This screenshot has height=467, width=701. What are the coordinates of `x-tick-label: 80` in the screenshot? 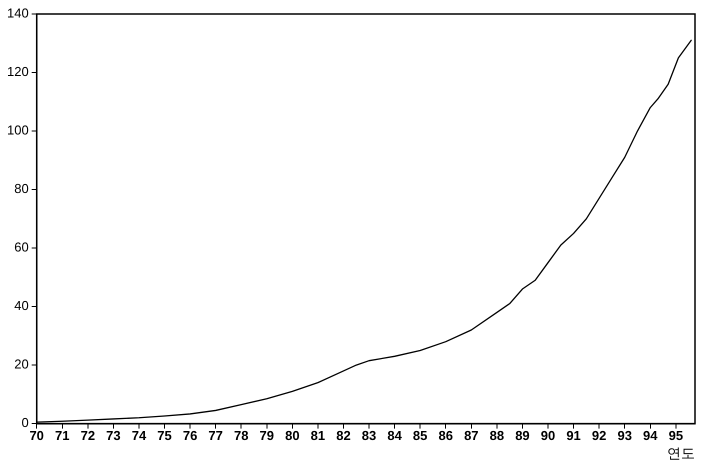 It's located at (292, 435).